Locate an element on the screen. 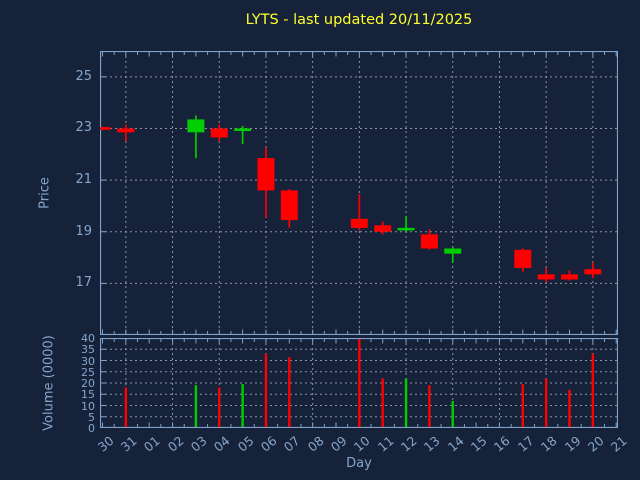 This screenshot has height=480, width=640. volume-tick-label: 40 is located at coordinates (88, 338).